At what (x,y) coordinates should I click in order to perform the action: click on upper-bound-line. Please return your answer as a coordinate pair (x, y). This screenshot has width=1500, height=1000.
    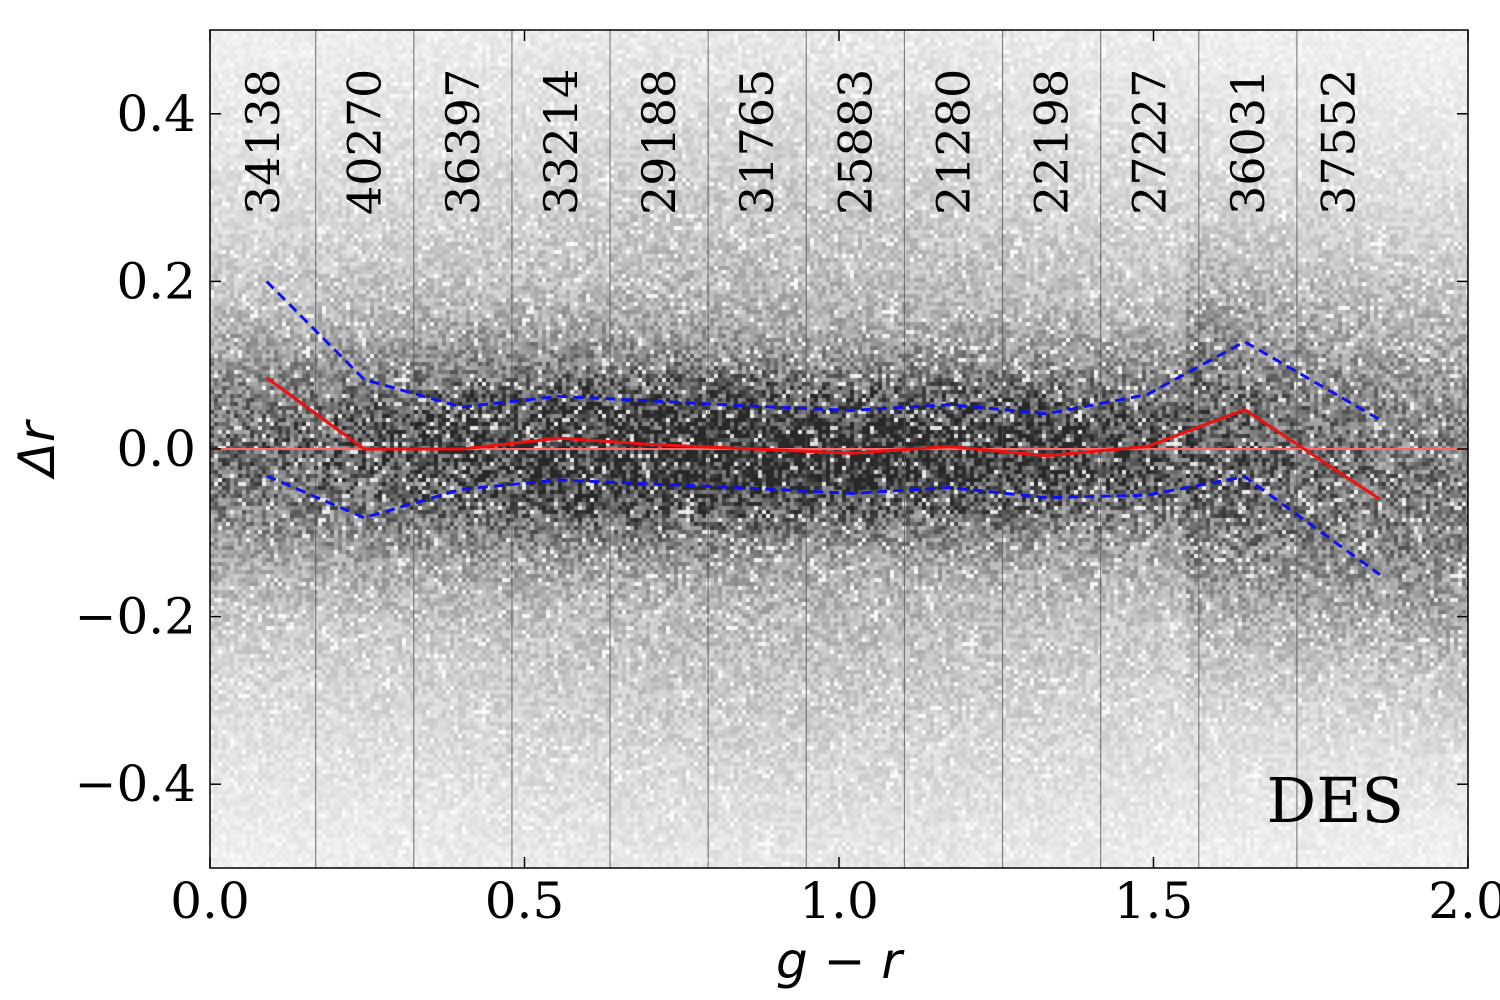
    Looking at the image, I should click on (823, 350).